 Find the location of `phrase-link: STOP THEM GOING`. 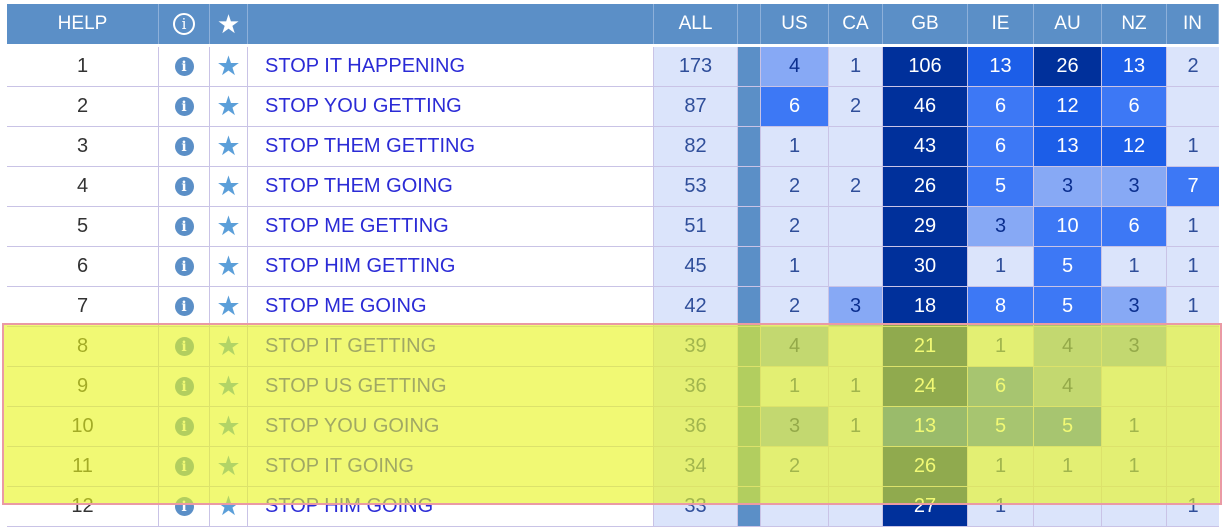

phrase-link: STOP THEM GOING is located at coordinates (451, 187).